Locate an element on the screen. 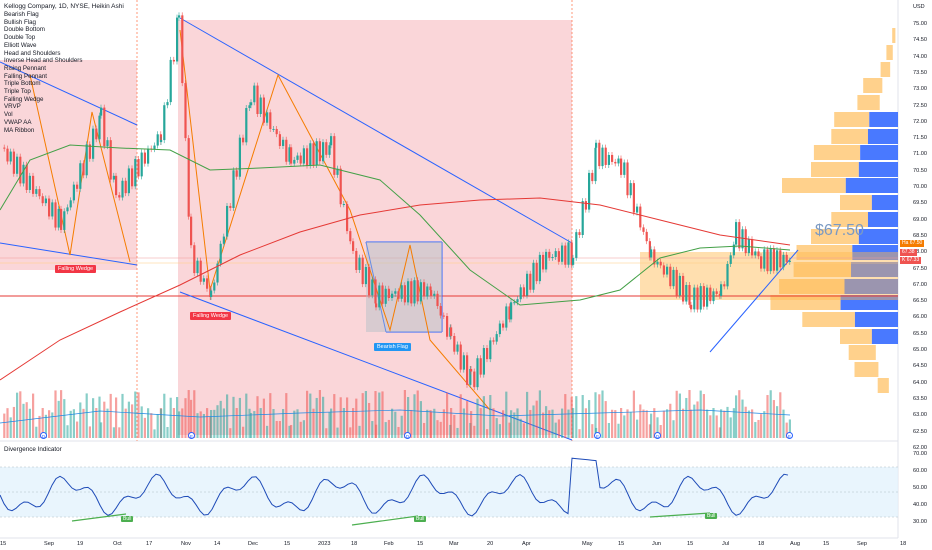  legend-item: Vol is located at coordinates (8, 115).